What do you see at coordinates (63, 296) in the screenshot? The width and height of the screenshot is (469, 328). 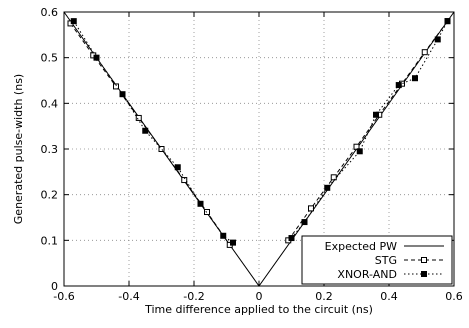 I see `x-tick-label: -0.6` at bounding box center [63, 296].